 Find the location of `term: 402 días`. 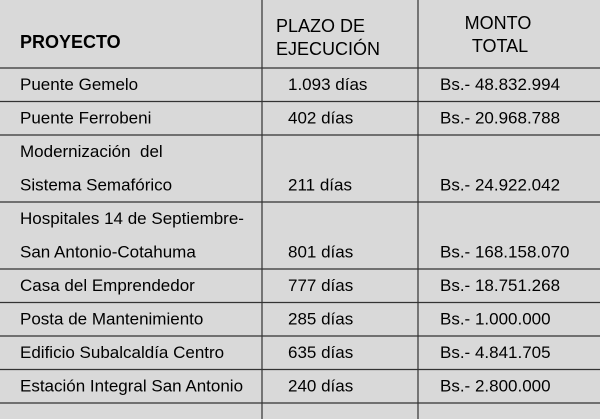

term: 402 días is located at coordinates (320, 118).